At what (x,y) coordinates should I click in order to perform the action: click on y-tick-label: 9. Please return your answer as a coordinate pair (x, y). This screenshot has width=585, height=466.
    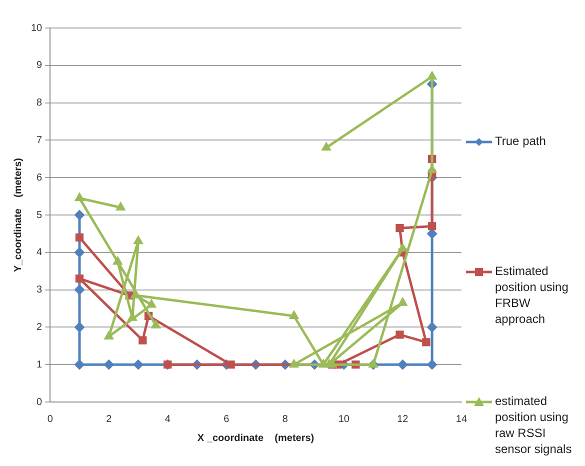
    Looking at the image, I should click on (39, 66).